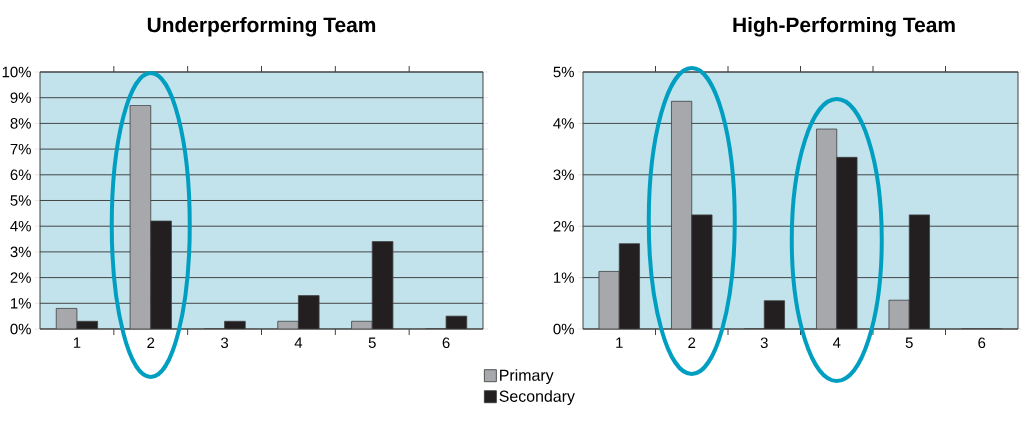 The width and height of the screenshot is (1021, 421). Describe the element at coordinates (20, 149) in the screenshot. I see `y-tick-label: 7%` at that location.